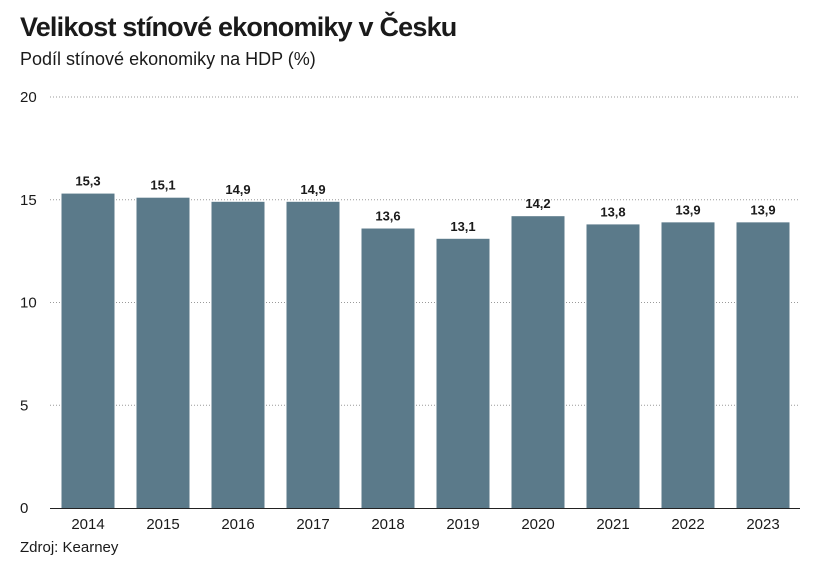  What do you see at coordinates (388, 368) in the screenshot?
I see `bar-2018` at bounding box center [388, 368].